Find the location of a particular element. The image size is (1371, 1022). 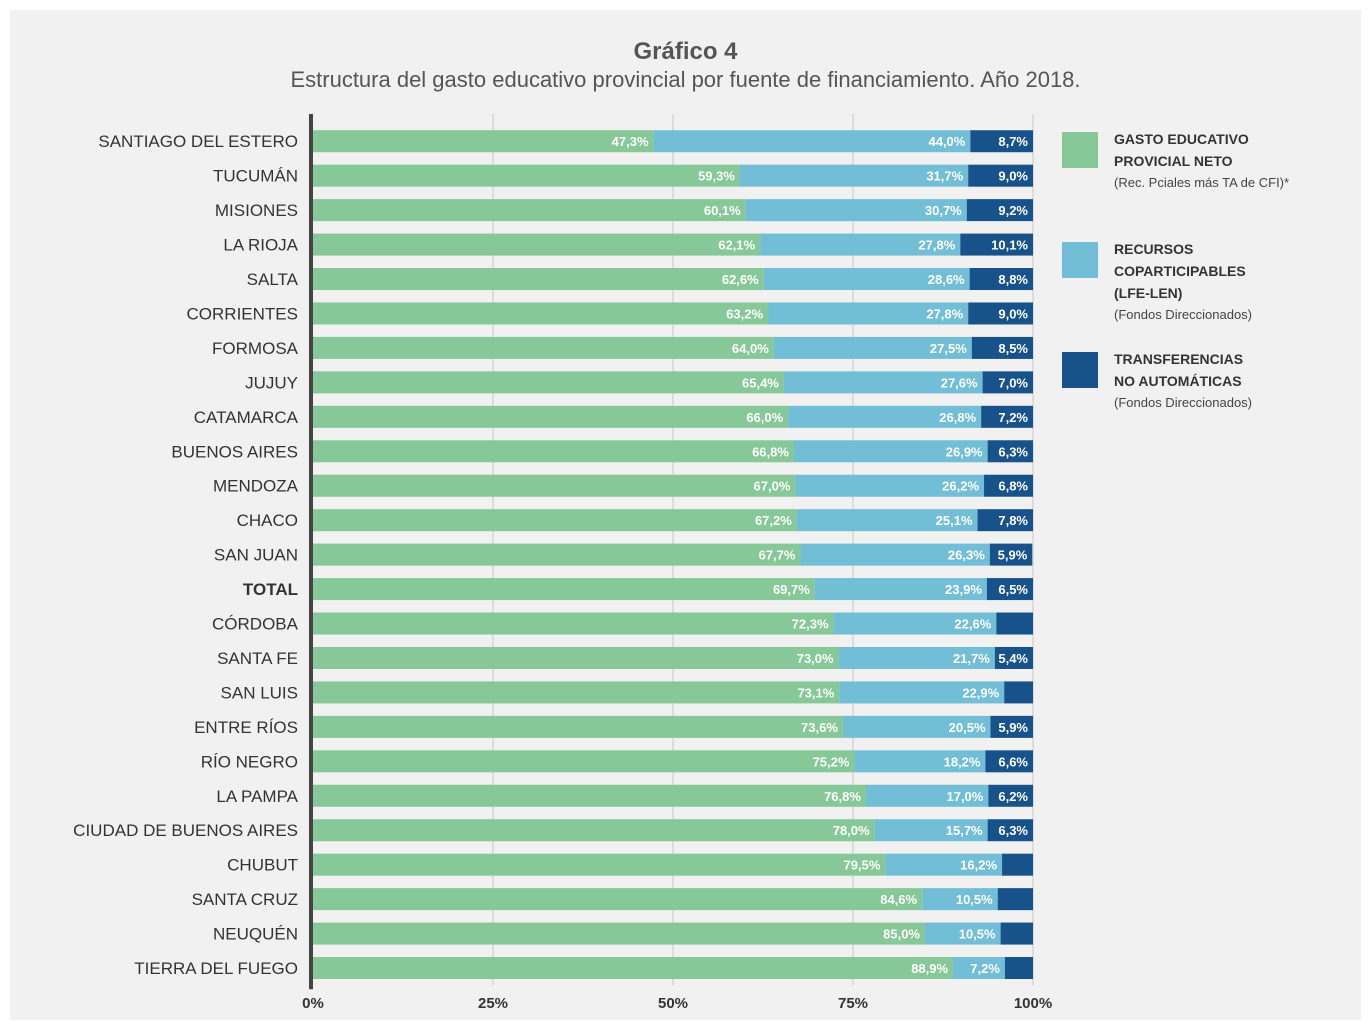

legend-note-transferencias: (Fondos Direccionados) is located at coordinates (1183, 402).